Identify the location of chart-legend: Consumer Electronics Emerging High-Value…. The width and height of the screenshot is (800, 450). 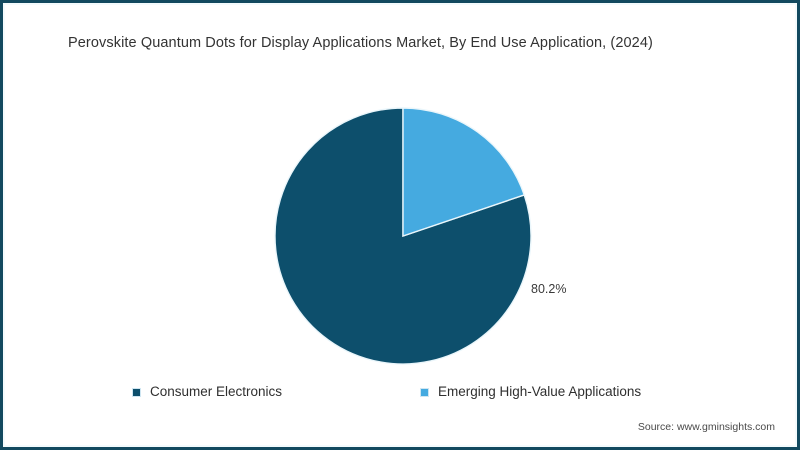
(400, 392).